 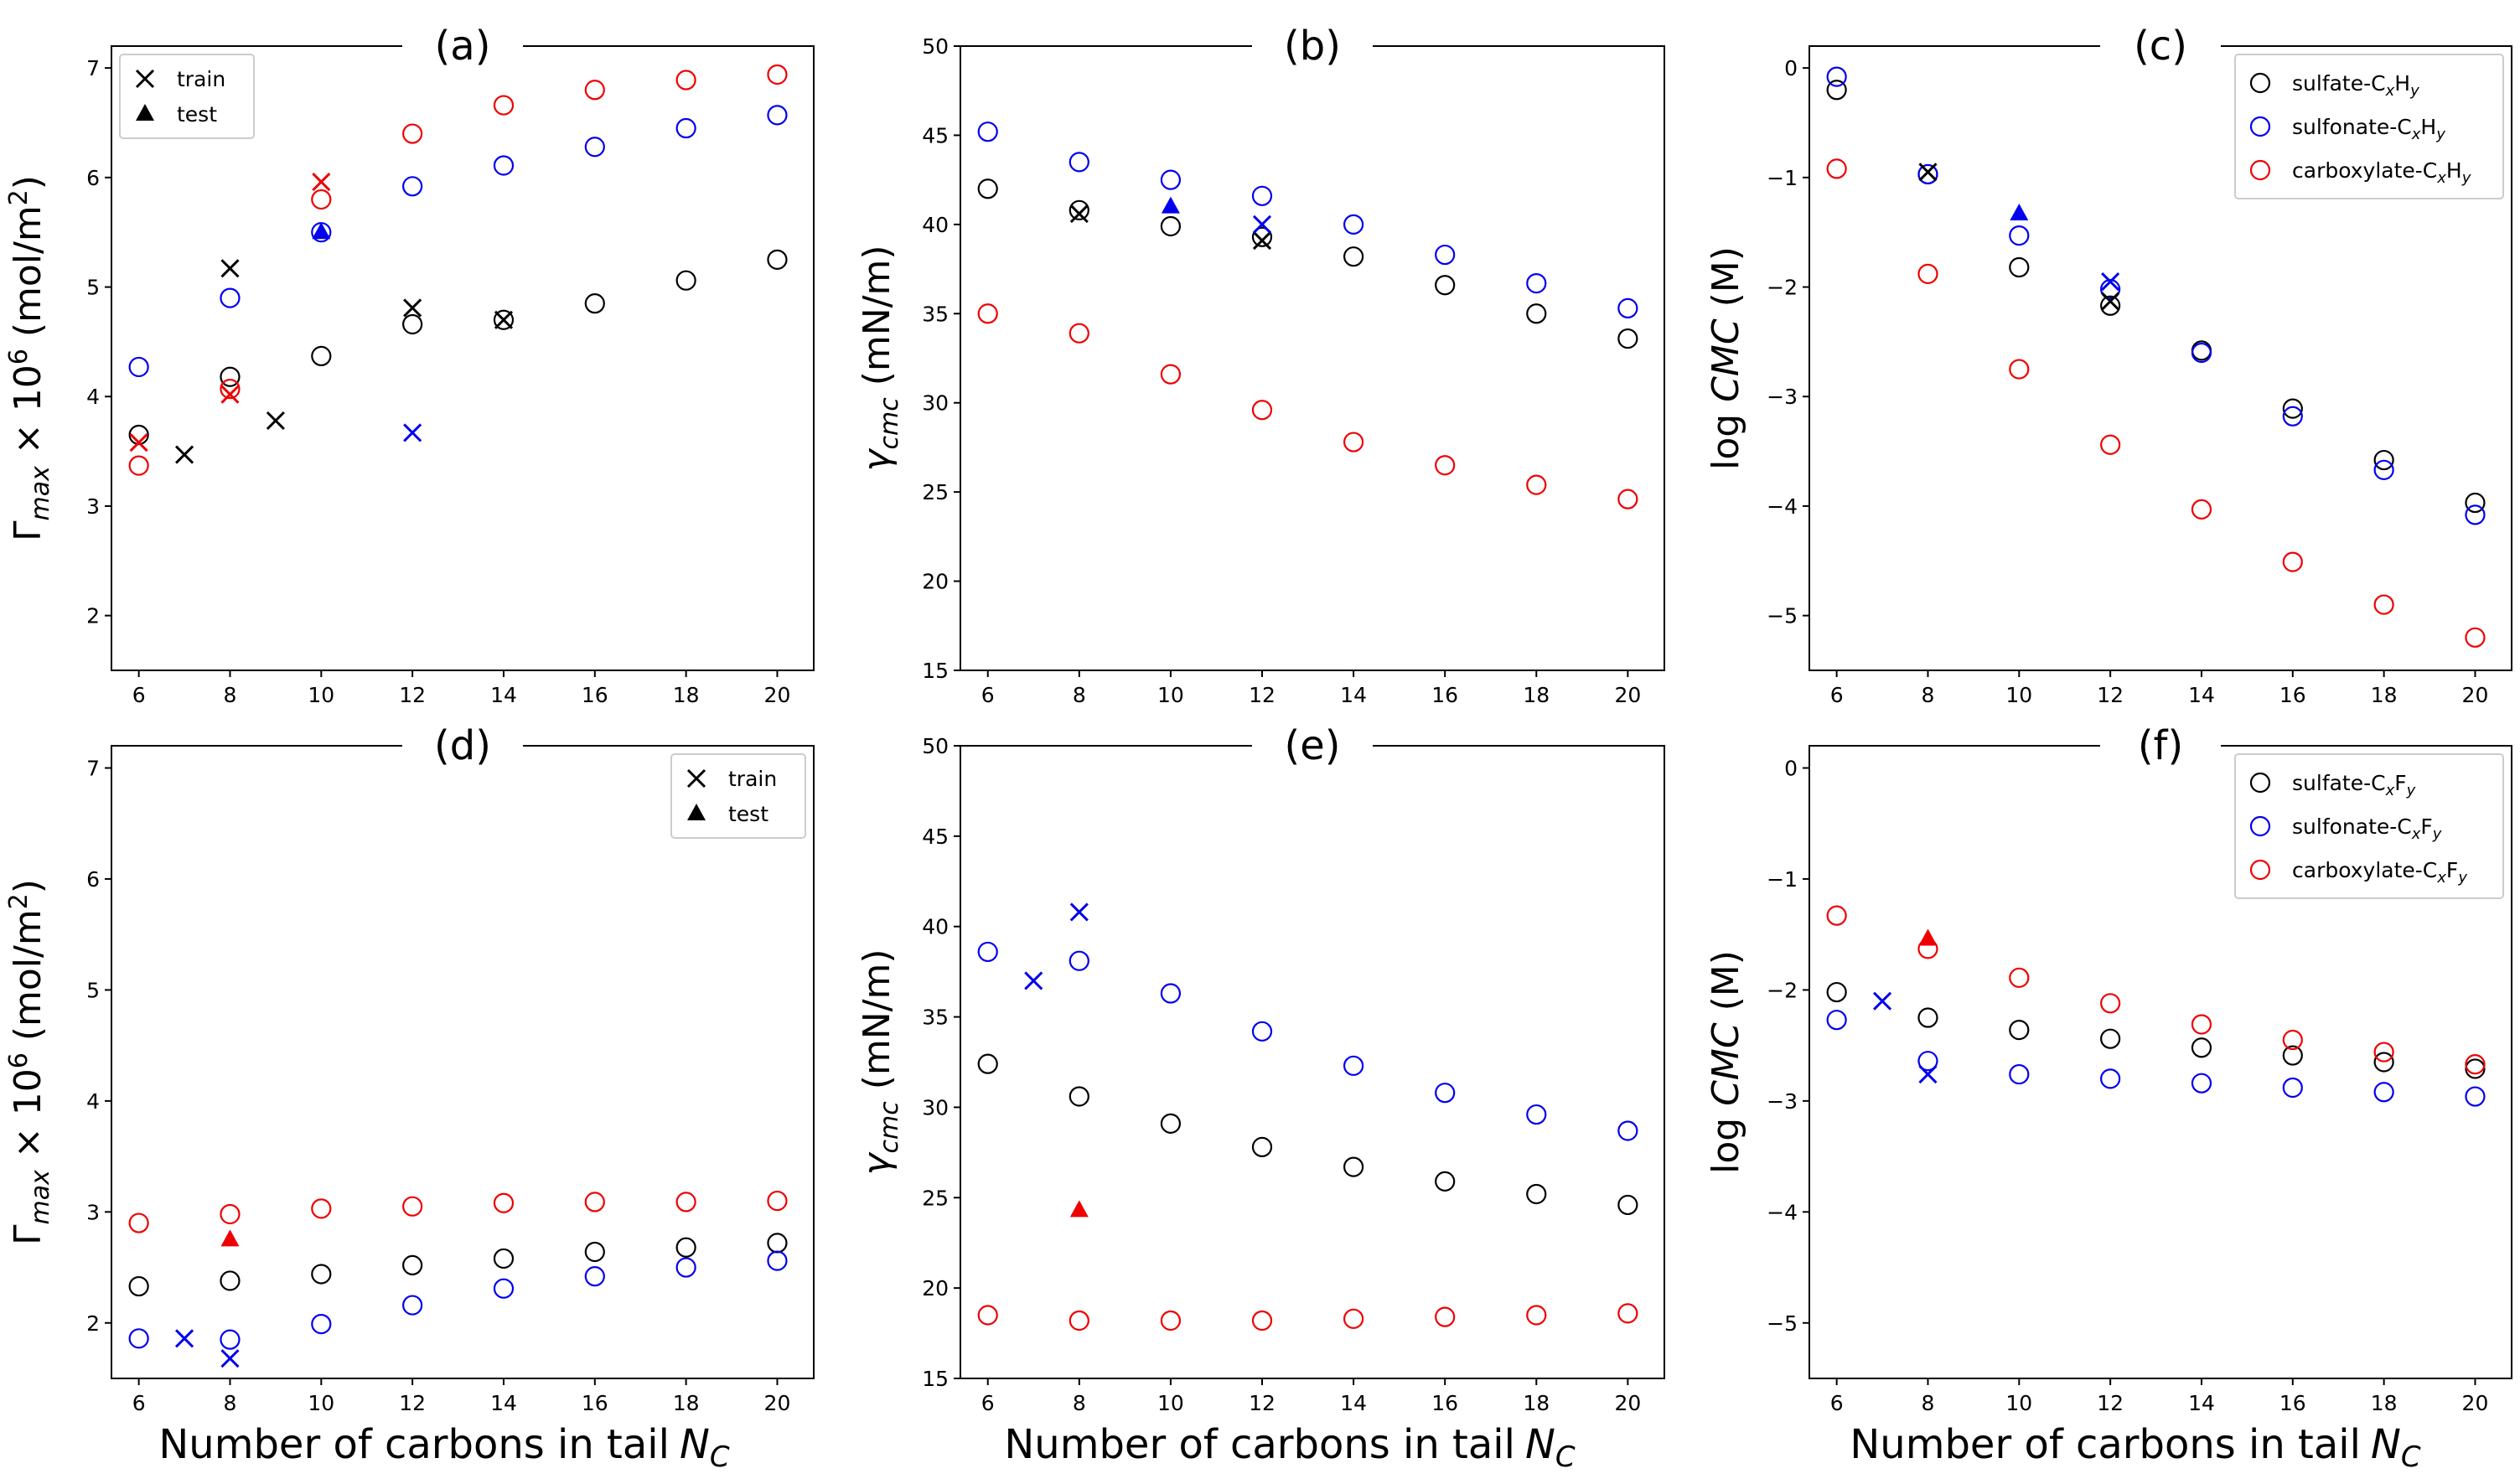 What do you see at coordinates (93, 1212) in the screenshot?
I see `y-tick-label: 3` at bounding box center [93, 1212].